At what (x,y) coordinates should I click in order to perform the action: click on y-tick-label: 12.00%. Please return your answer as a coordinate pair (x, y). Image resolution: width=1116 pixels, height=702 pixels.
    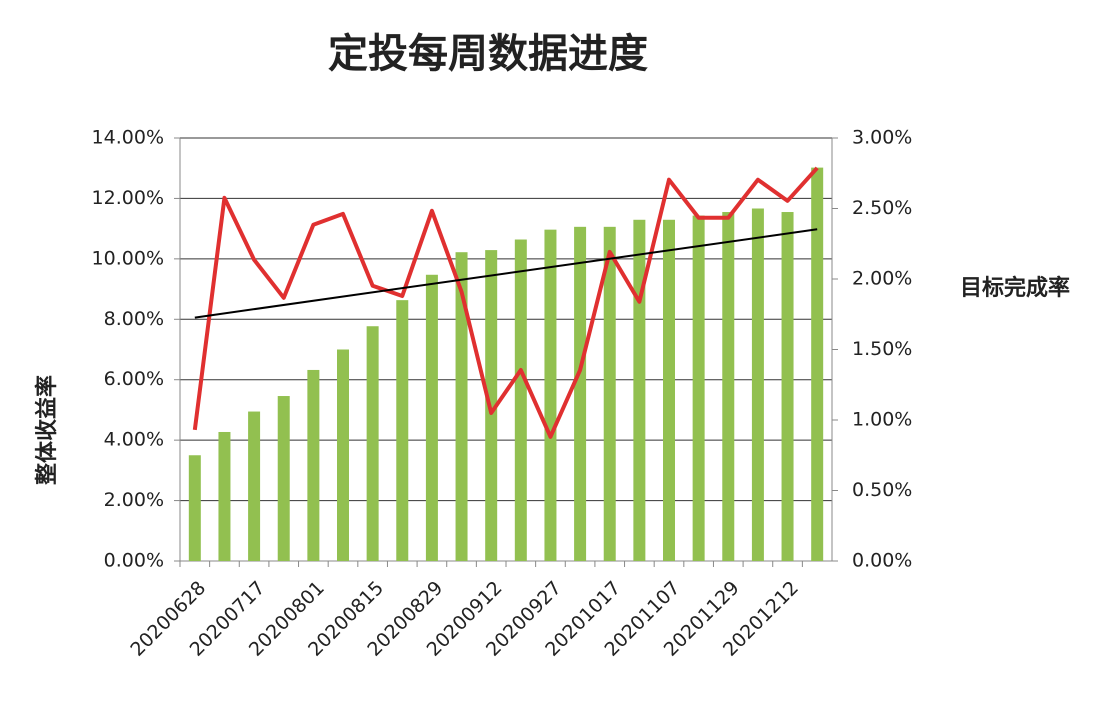
    Looking at the image, I should click on (128, 198).